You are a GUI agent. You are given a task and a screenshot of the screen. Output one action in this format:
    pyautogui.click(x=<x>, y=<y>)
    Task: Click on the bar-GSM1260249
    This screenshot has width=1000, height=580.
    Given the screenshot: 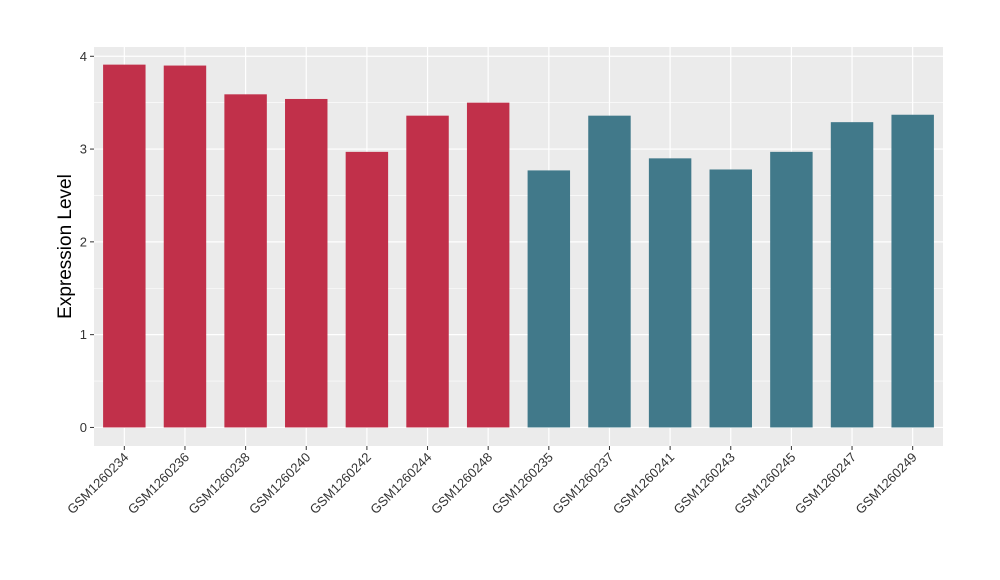 What is the action you would take?
    pyautogui.click(x=912, y=271)
    